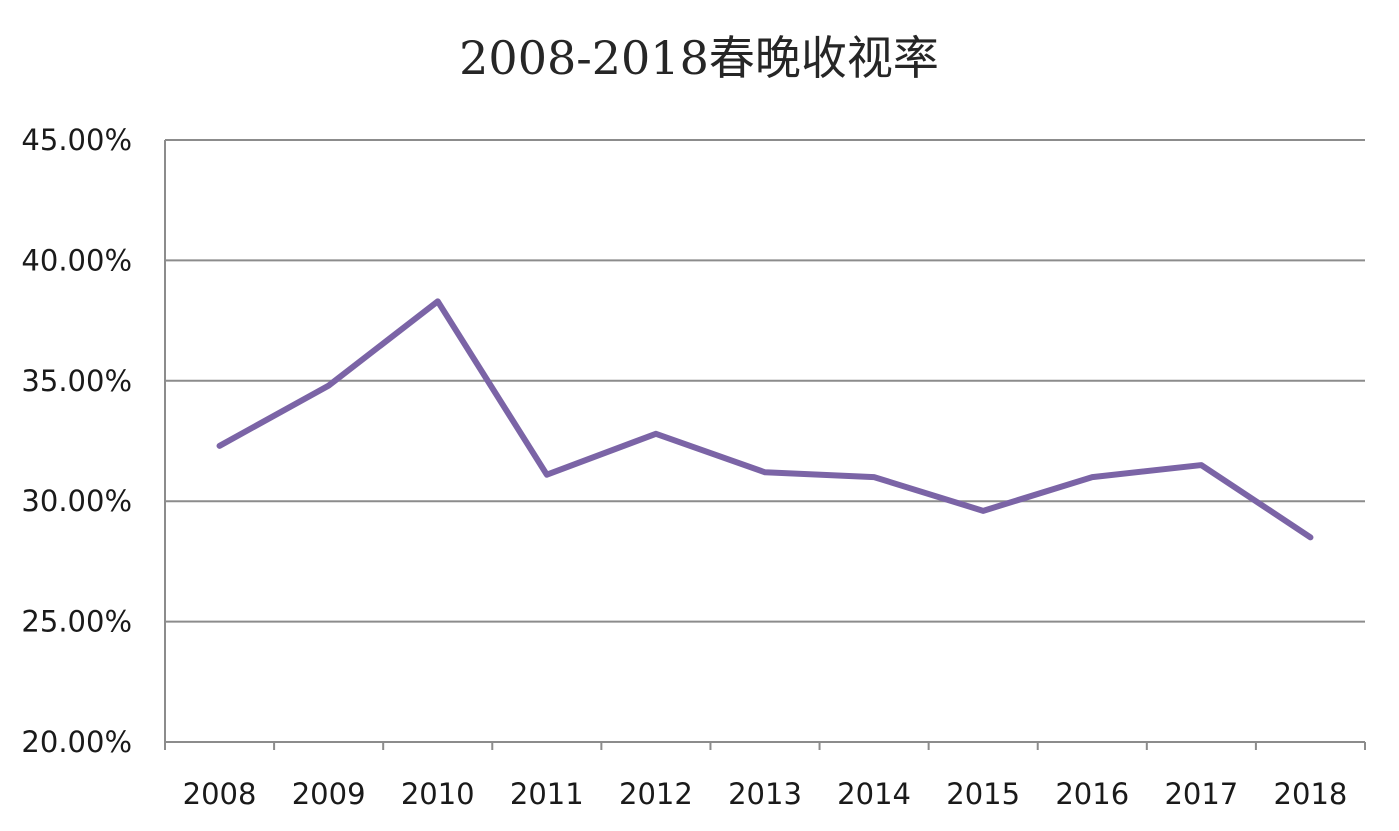 The image size is (1399, 831). What do you see at coordinates (1201, 794) in the screenshot?
I see `x-tick-label: 2017` at bounding box center [1201, 794].